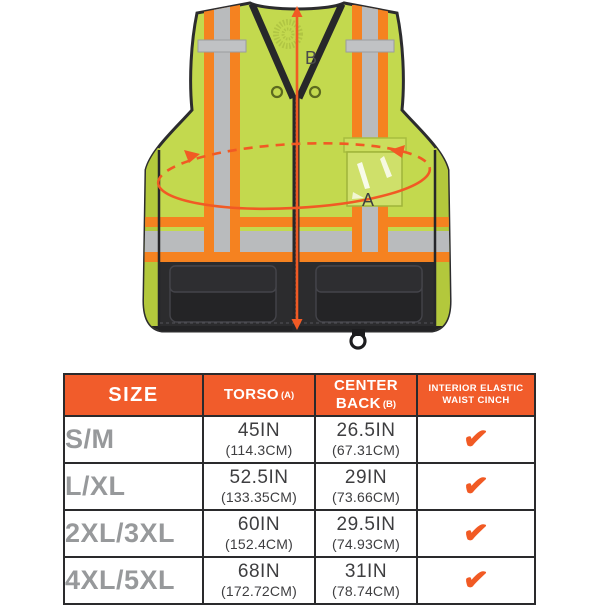 This screenshot has width=600, height=605. Describe the element at coordinates (370, 46) in the screenshot. I see `chest-tab-right` at that location.